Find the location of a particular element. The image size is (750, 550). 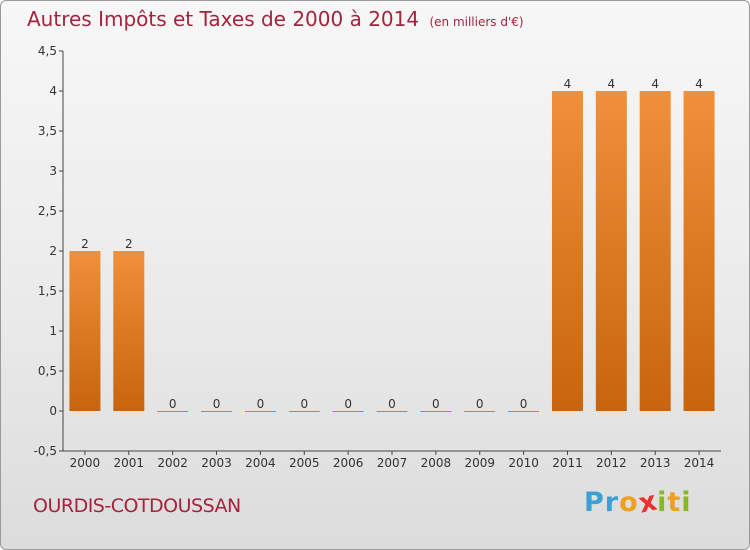

x-tick-label: 2014 is located at coordinates (699, 463).